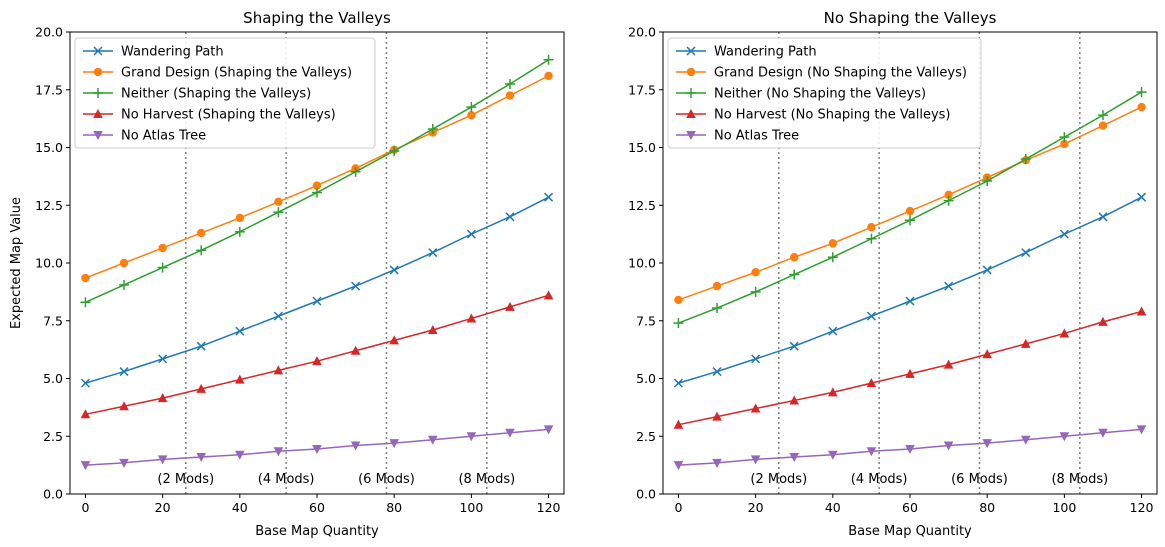  What do you see at coordinates (642, 147) in the screenshot?
I see `y-tick-label: 15.0` at bounding box center [642, 147].